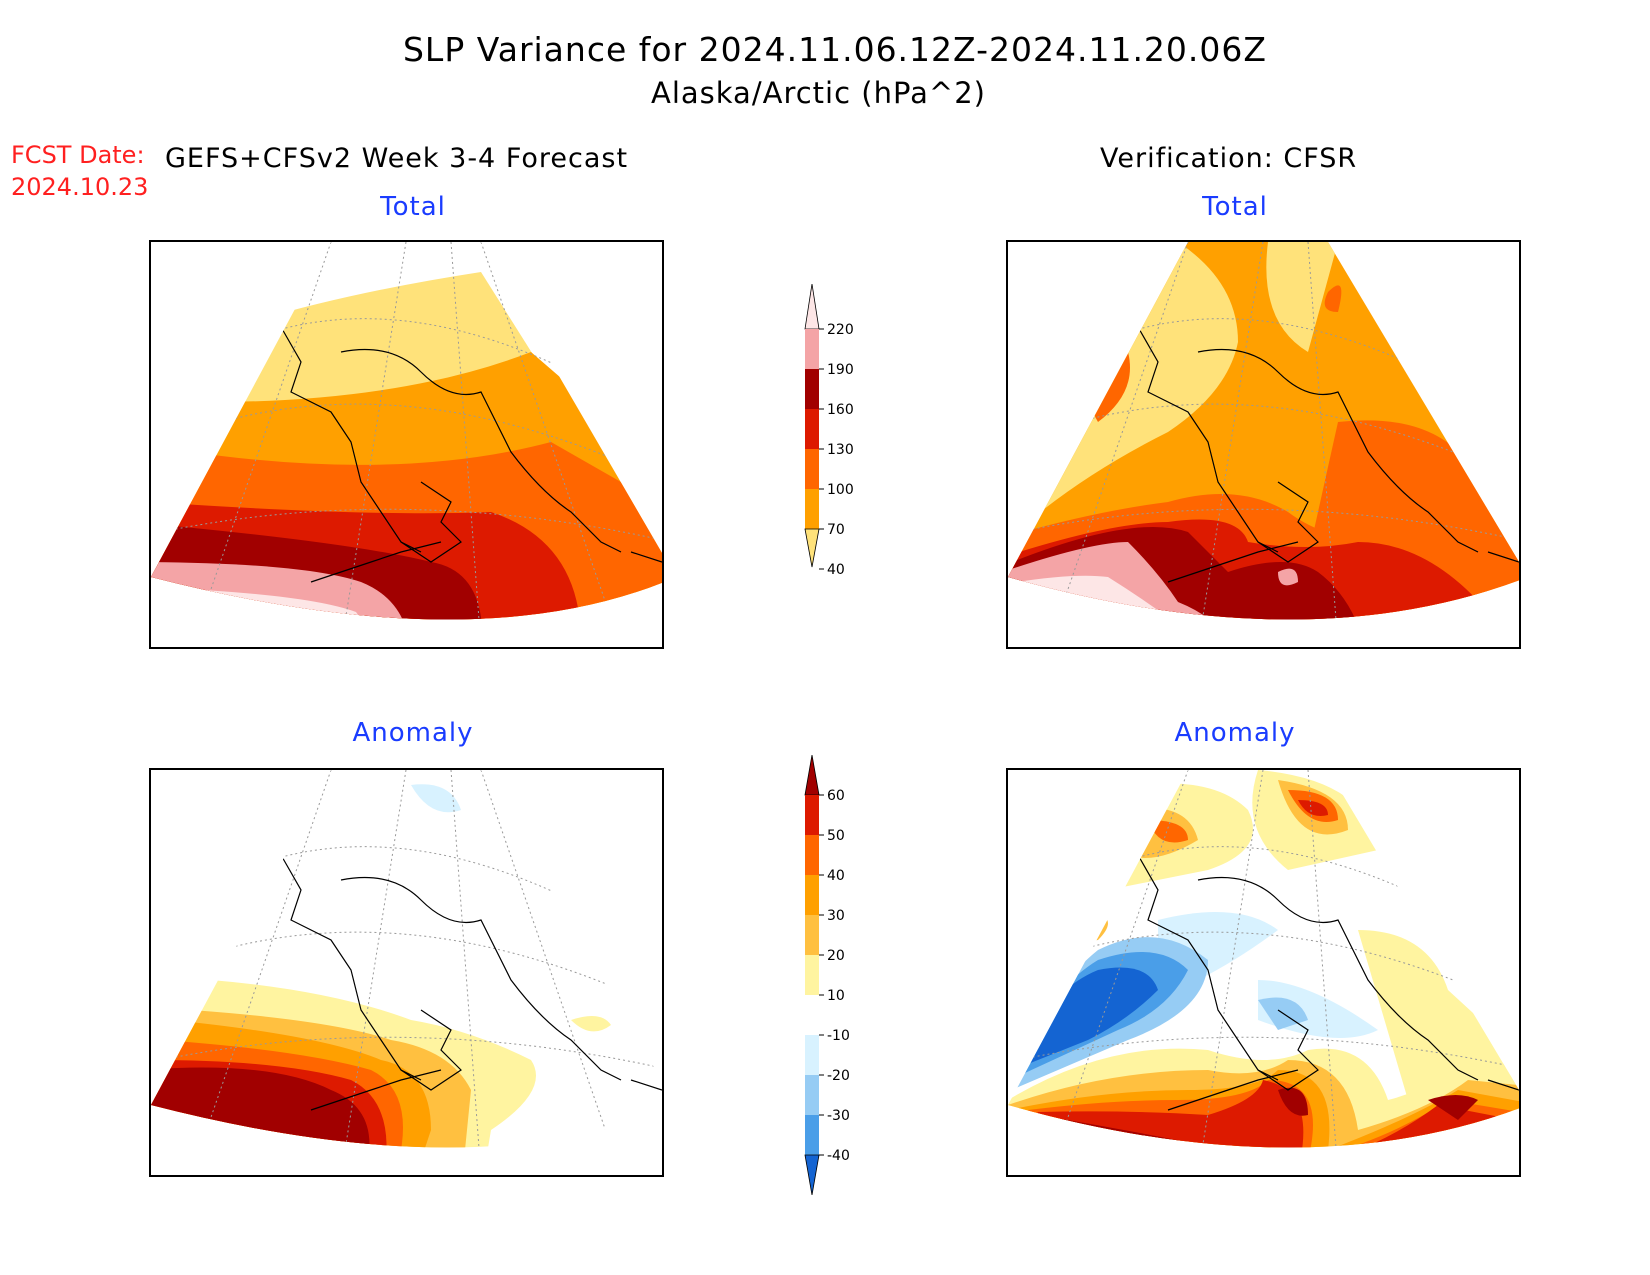 This screenshot has width=1650, height=1275. What do you see at coordinates (838, 1076) in the screenshot?
I see `anomaly-colorbar-label: -20` at bounding box center [838, 1076].